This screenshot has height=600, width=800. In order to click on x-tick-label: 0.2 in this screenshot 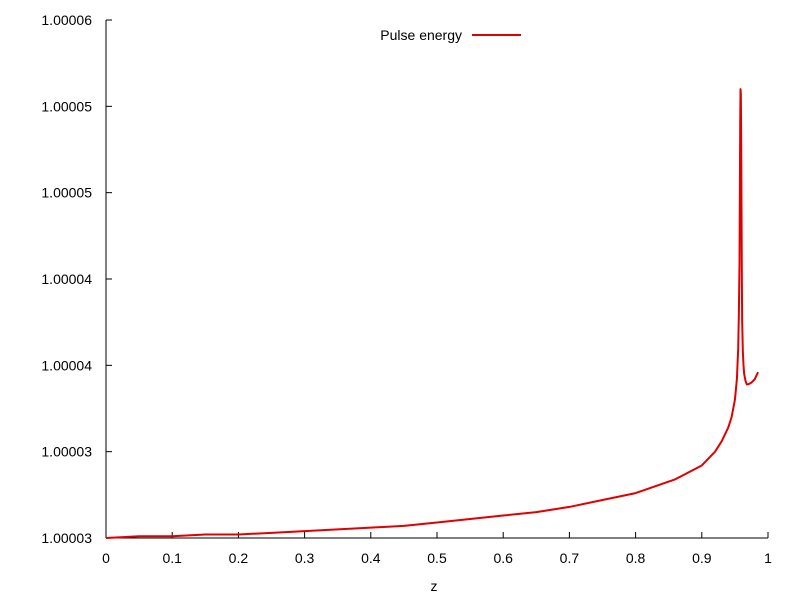, I will do `click(239, 558)`.